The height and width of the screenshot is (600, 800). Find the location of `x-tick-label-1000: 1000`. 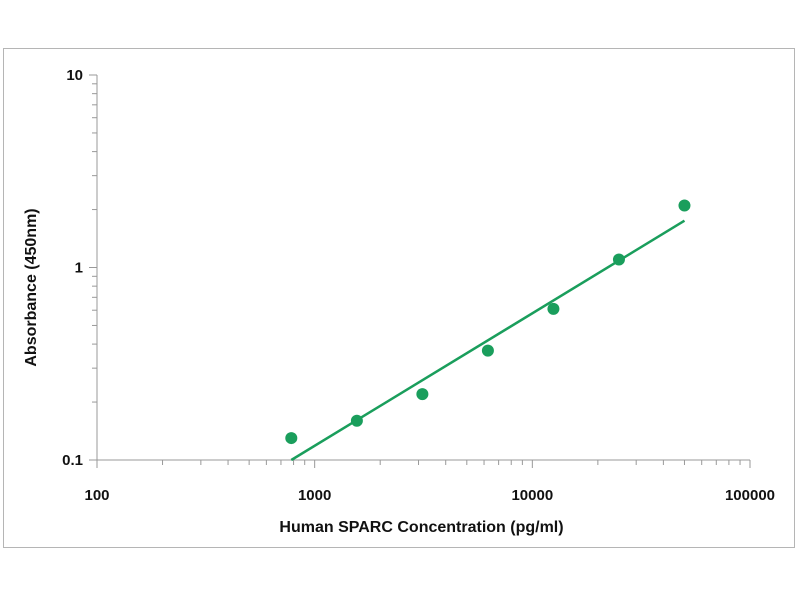

x-tick-label-1000: 1000 is located at coordinates (314, 495).